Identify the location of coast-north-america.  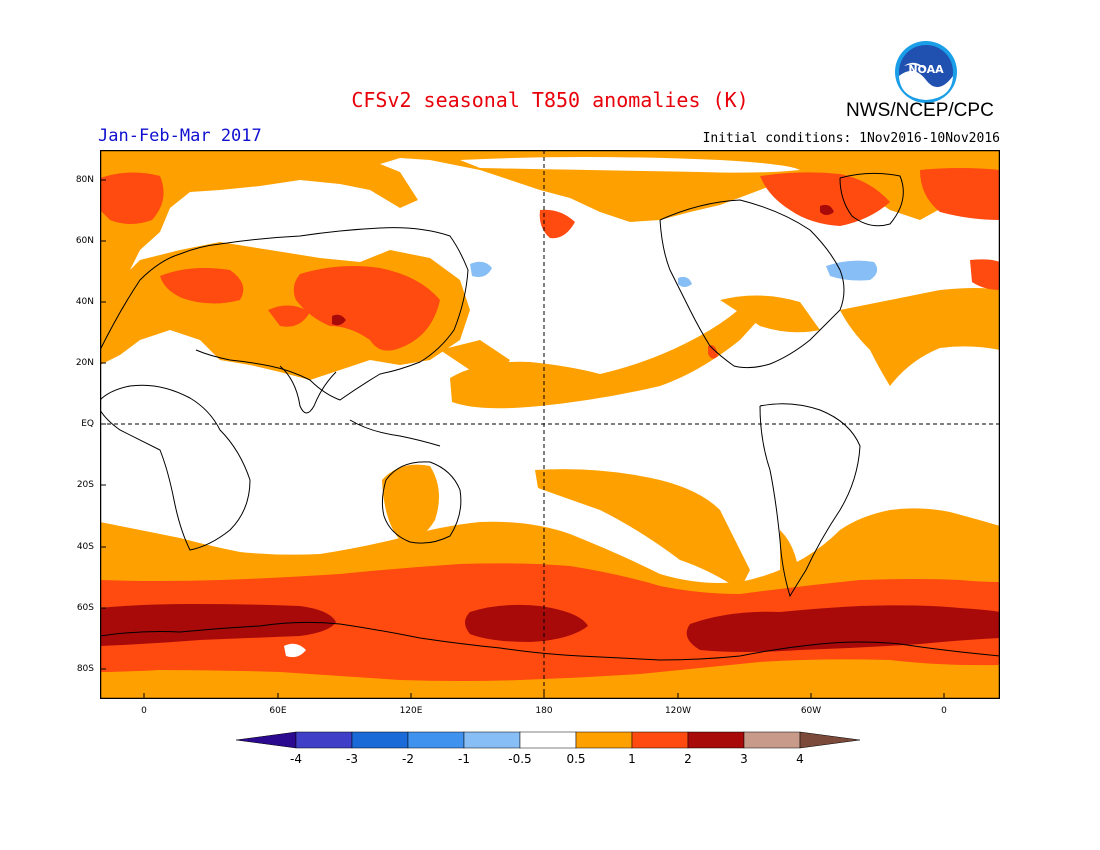
(752, 284).